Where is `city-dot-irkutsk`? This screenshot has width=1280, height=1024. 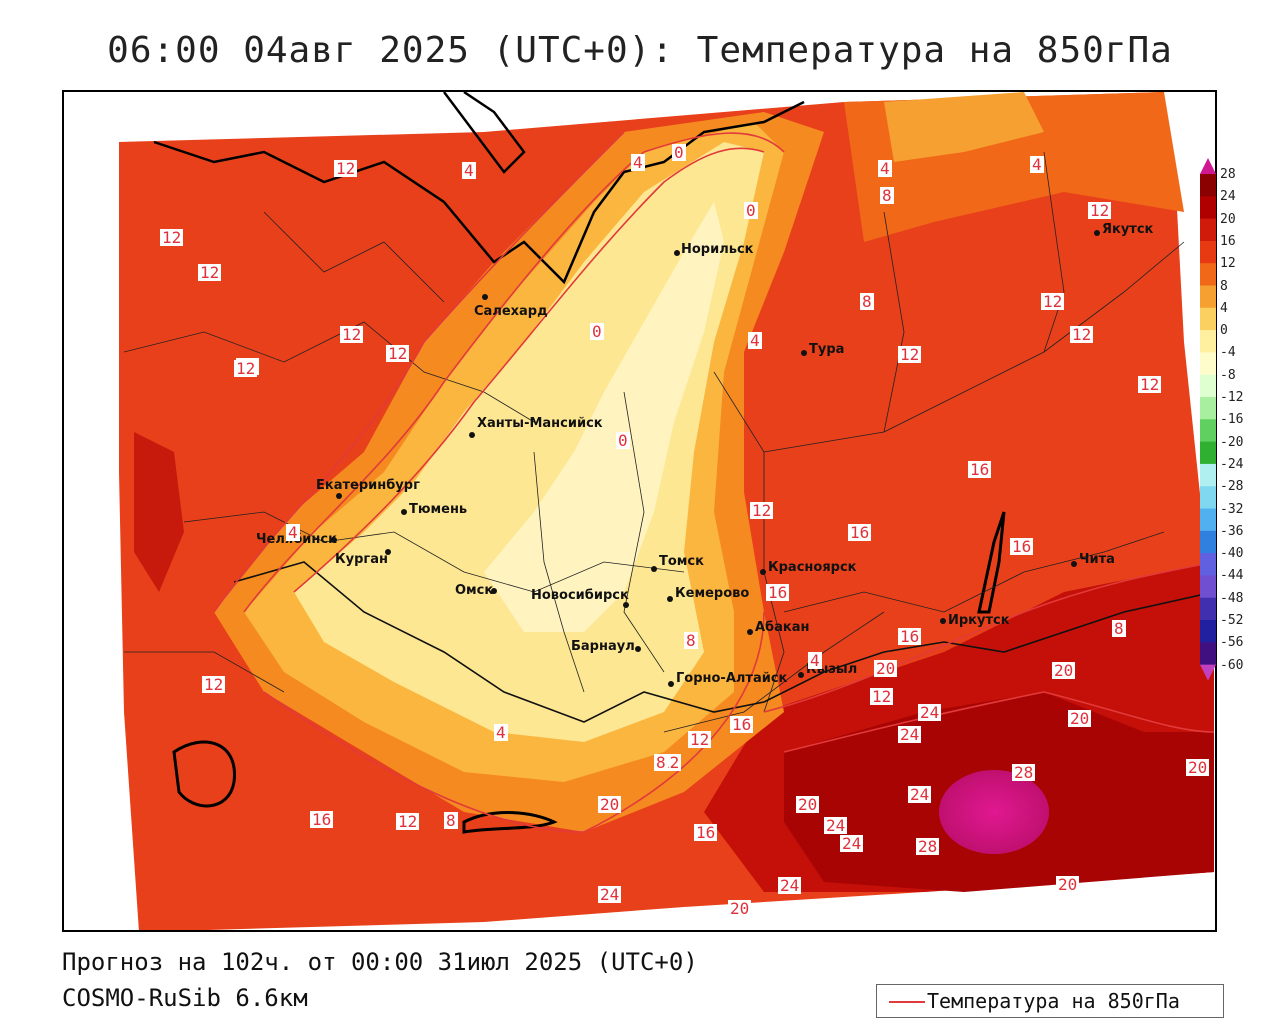 city-dot-irkutsk is located at coordinates (943, 621).